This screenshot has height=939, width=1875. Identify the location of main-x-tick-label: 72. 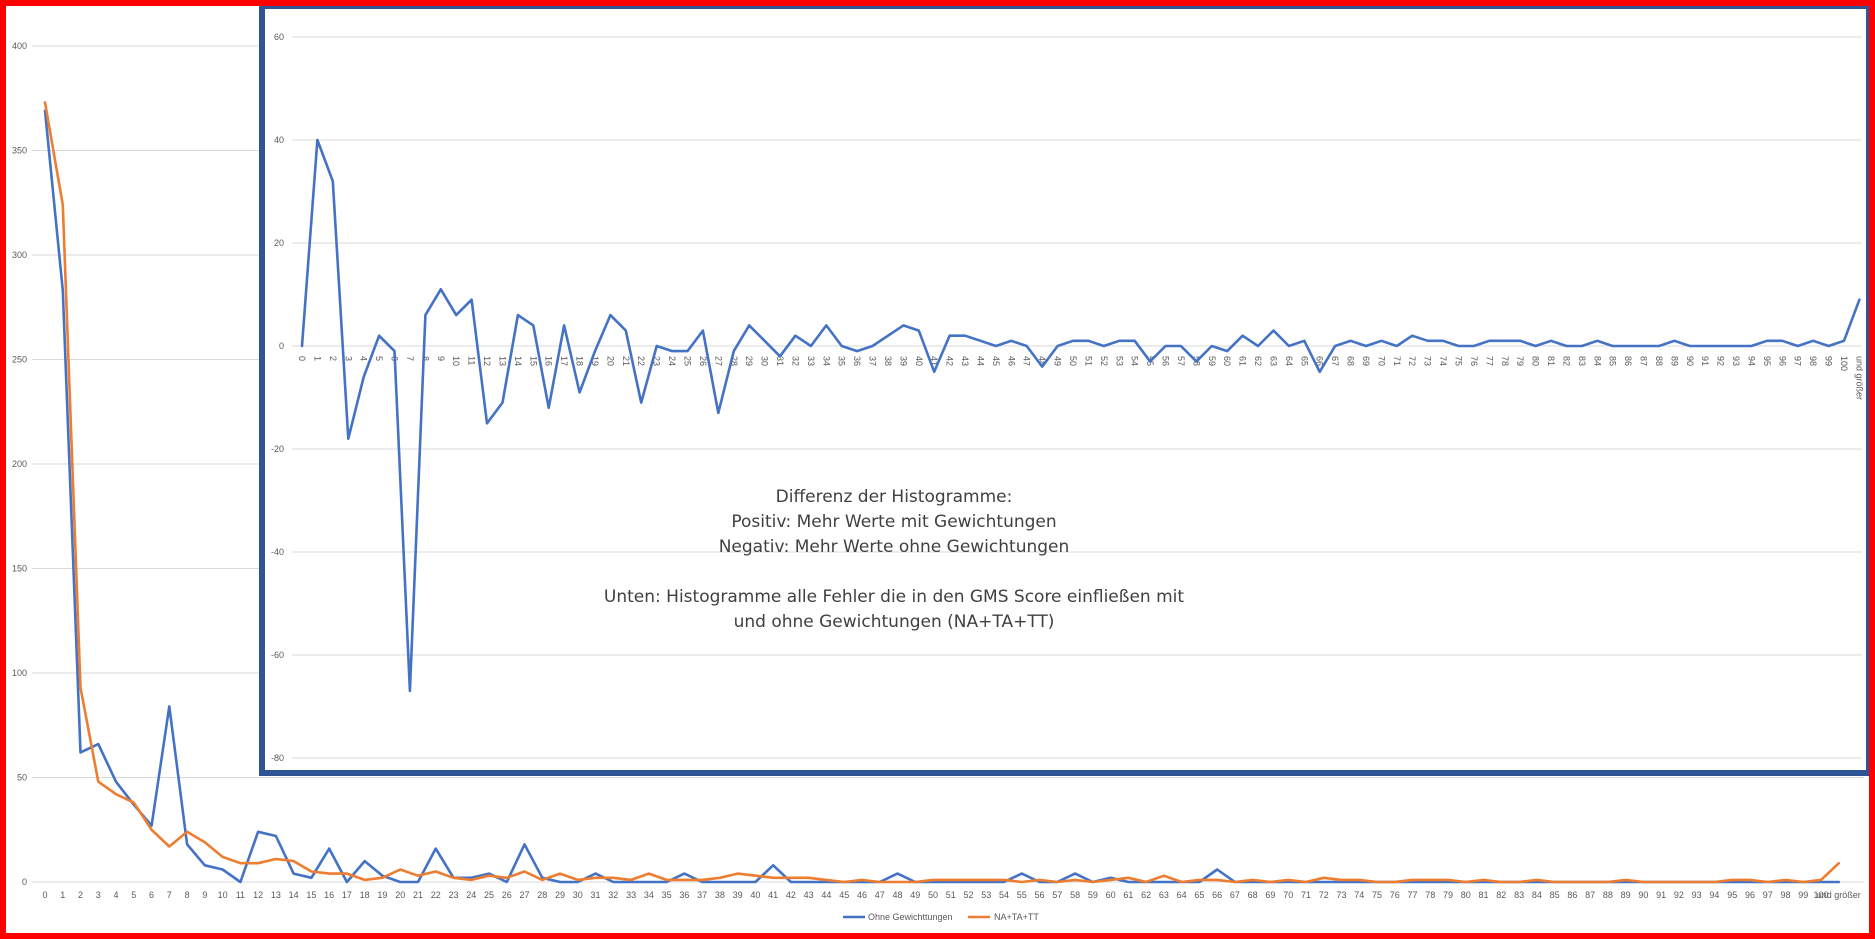
(1324, 895).